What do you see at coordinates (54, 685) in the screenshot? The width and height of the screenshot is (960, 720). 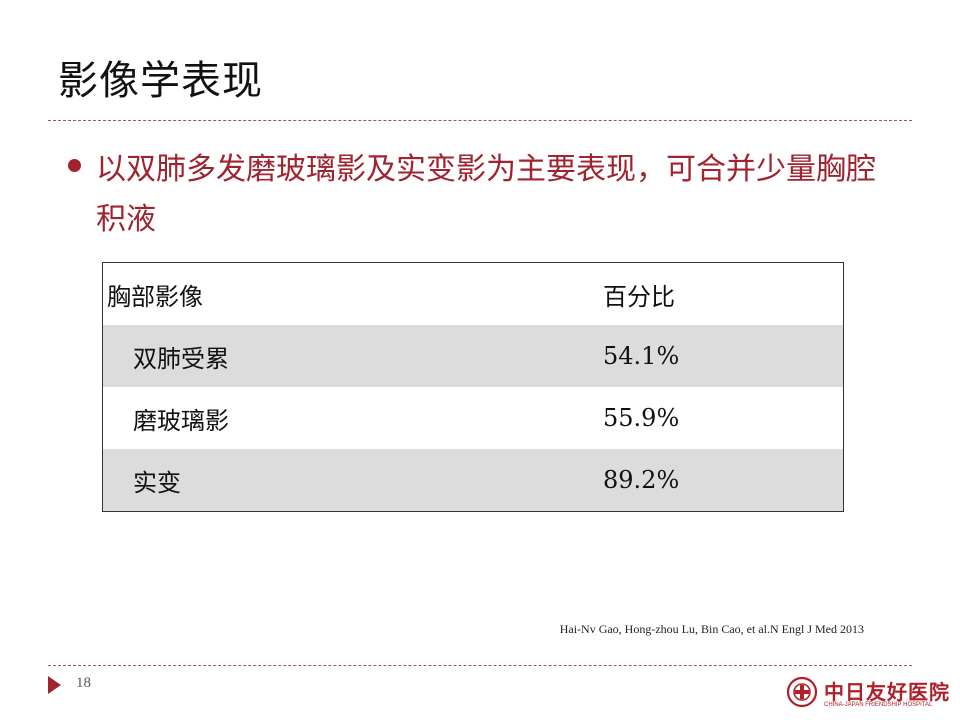 I see `triangle-right-icon` at bounding box center [54, 685].